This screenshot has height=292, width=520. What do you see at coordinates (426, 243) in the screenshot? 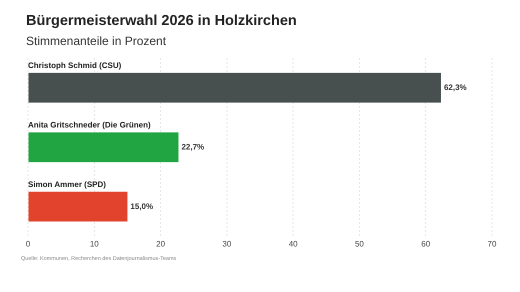
I see `x-tick-label: 60` at bounding box center [426, 243].